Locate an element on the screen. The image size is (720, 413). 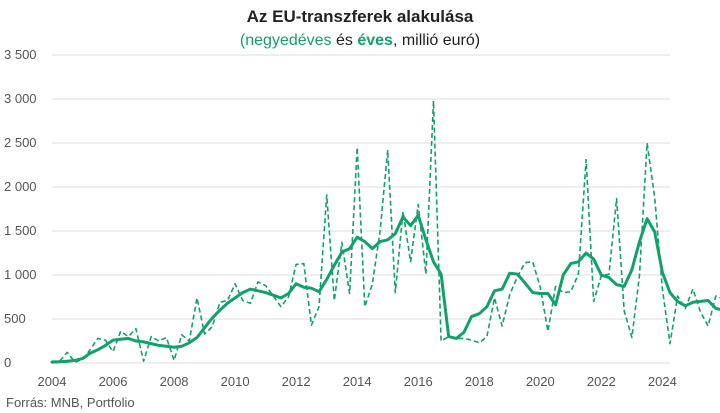
source-note: Forrás: MNB, Portfolio is located at coordinates (70, 402).